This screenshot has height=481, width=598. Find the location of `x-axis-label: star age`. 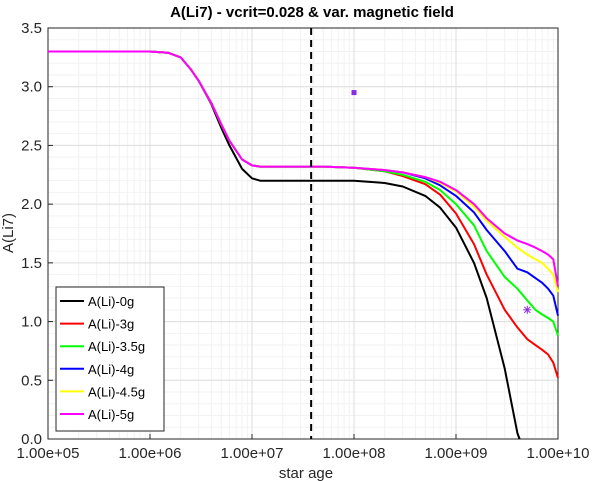

x-axis-label: star age is located at coordinates (306, 473).